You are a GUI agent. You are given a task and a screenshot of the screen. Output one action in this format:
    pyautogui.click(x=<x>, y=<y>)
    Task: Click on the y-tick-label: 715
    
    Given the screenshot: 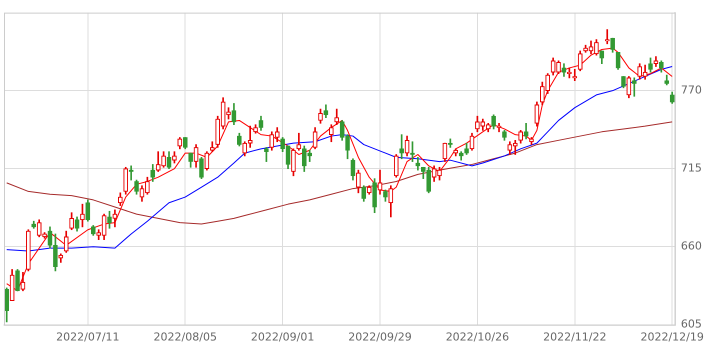 What is the action you would take?
    pyautogui.click(x=691, y=168)
    